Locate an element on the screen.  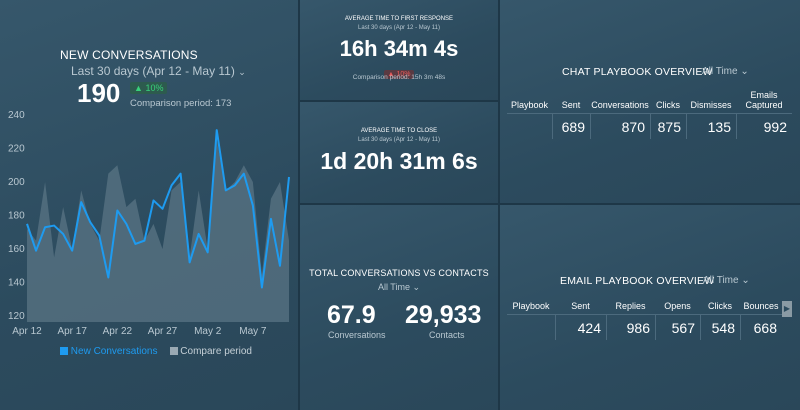
table-cell: 992 is located at coordinates (764, 126).